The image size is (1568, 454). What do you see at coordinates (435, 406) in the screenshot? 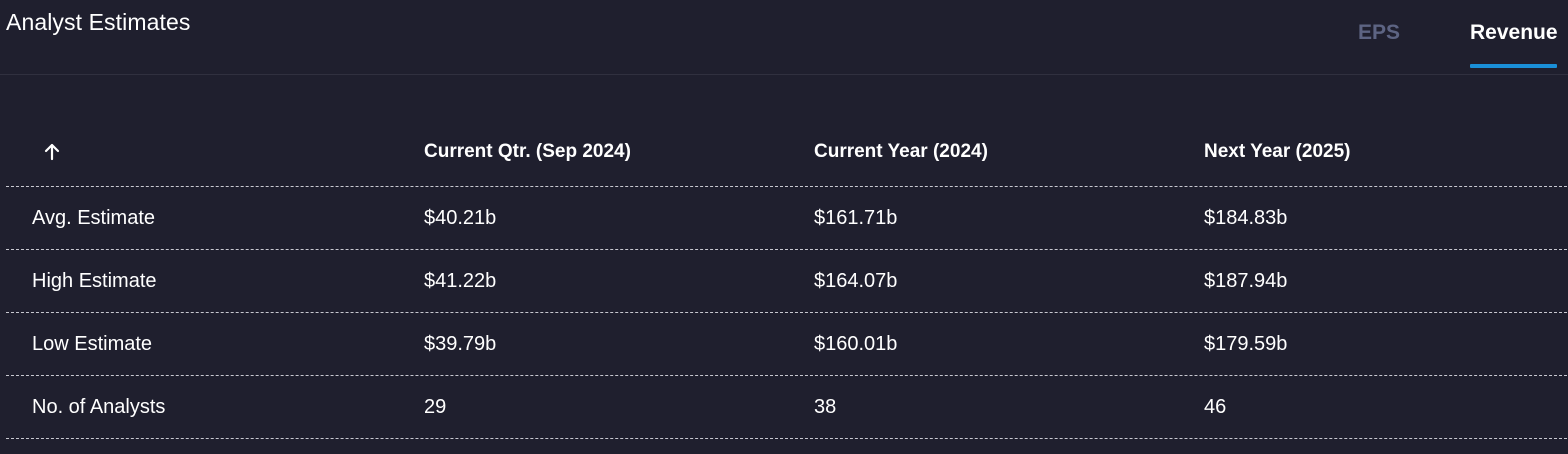
I see `table-cell: 29` at bounding box center [435, 406].